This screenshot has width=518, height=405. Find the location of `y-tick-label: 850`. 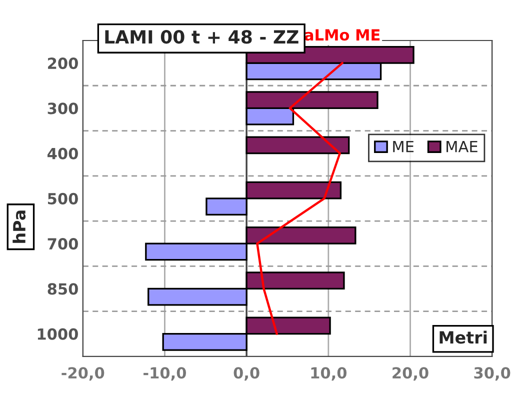

y-tick-label: 850 is located at coordinates (63, 289).